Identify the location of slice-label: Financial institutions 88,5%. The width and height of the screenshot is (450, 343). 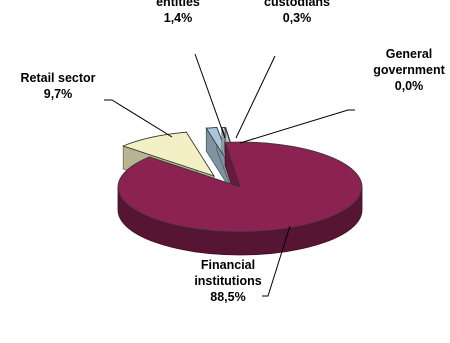
(227, 281).